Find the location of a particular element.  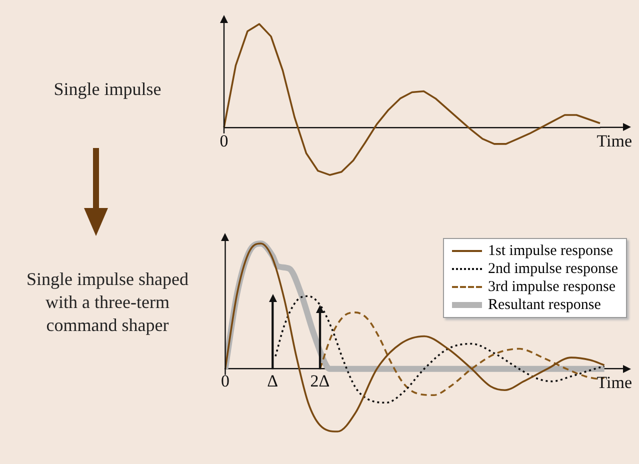

x-tick-label: 0 is located at coordinates (225, 380).